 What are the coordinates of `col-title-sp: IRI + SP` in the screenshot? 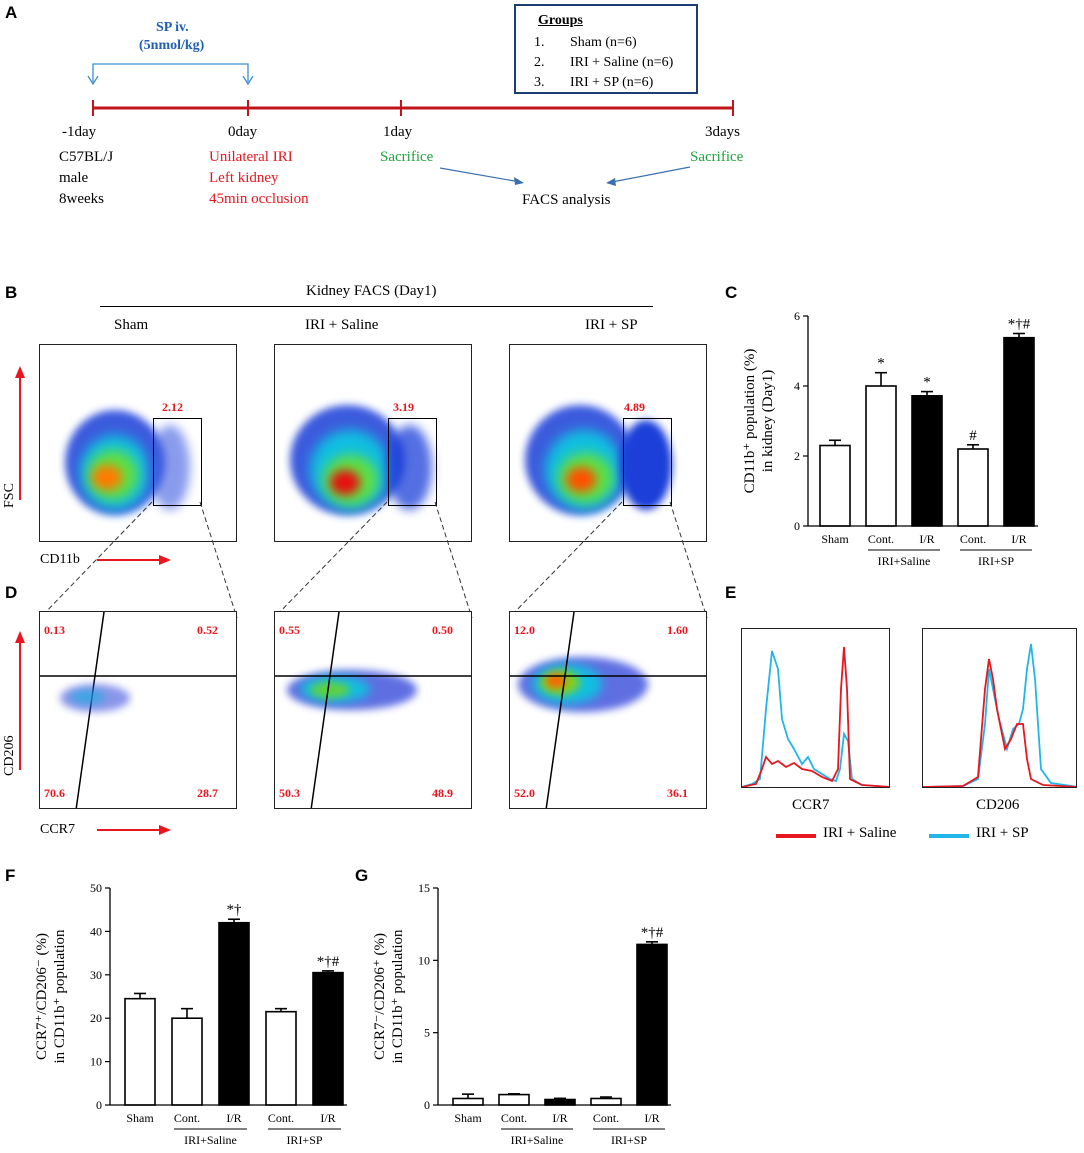 It's located at (611, 325).